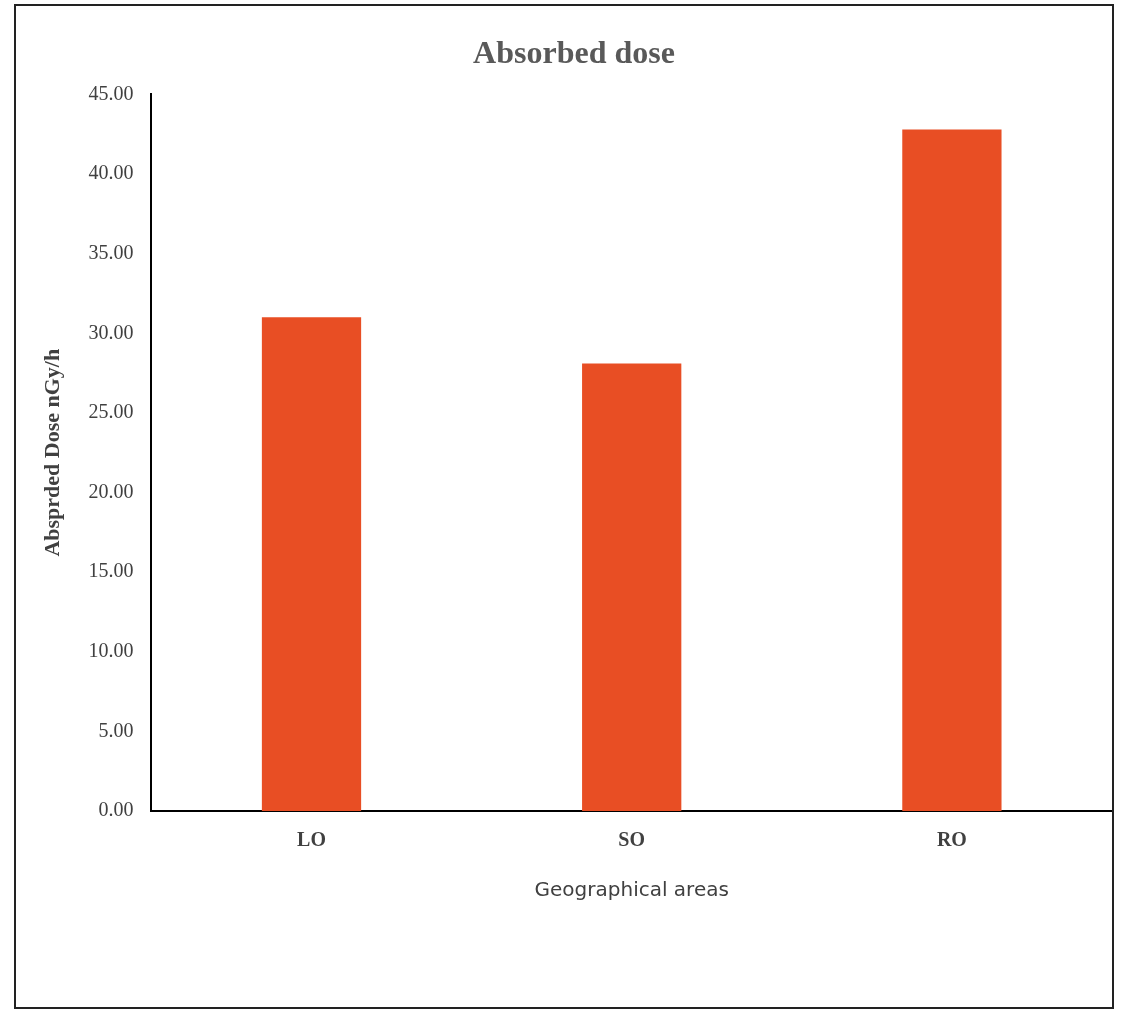 The height and width of the screenshot is (1009, 1124). What do you see at coordinates (111, 92) in the screenshot?
I see `y-tick-label: 45.00` at bounding box center [111, 92].